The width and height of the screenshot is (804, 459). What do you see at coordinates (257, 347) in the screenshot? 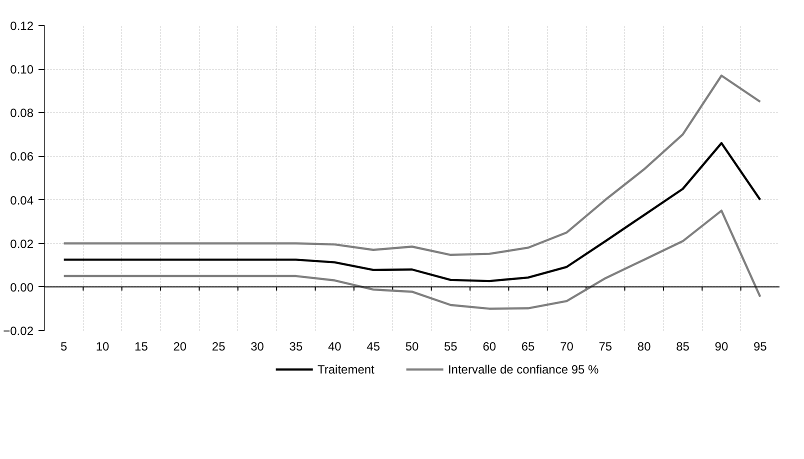
I see `x-tick-label: 30` at bounding box center [257, 347].